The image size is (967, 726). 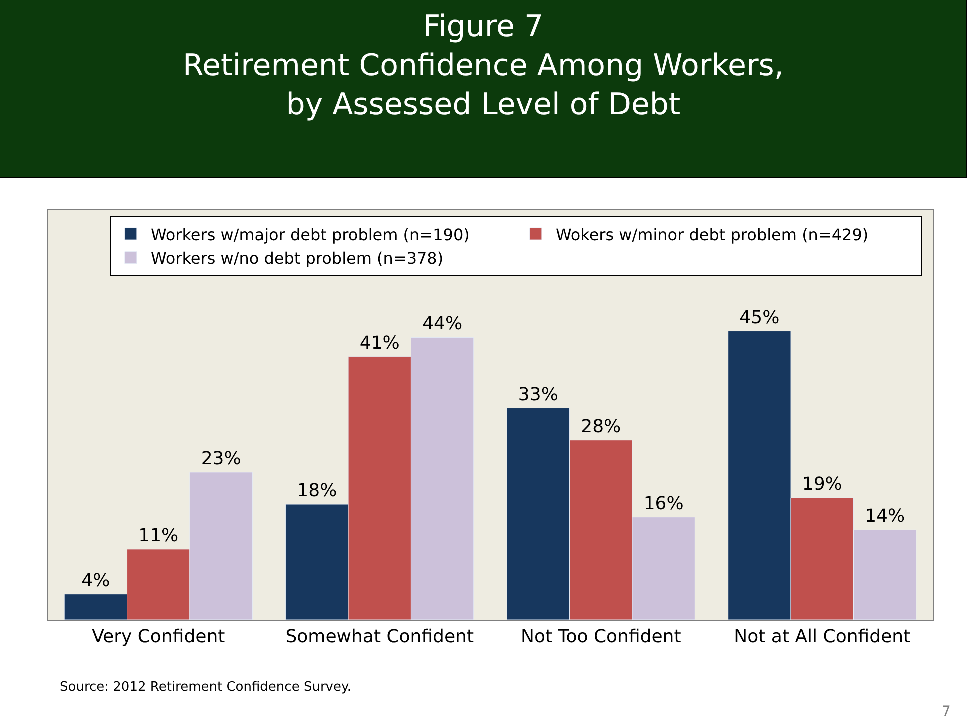 I want to click on data-label: 28%, so click(x=601, y=427).